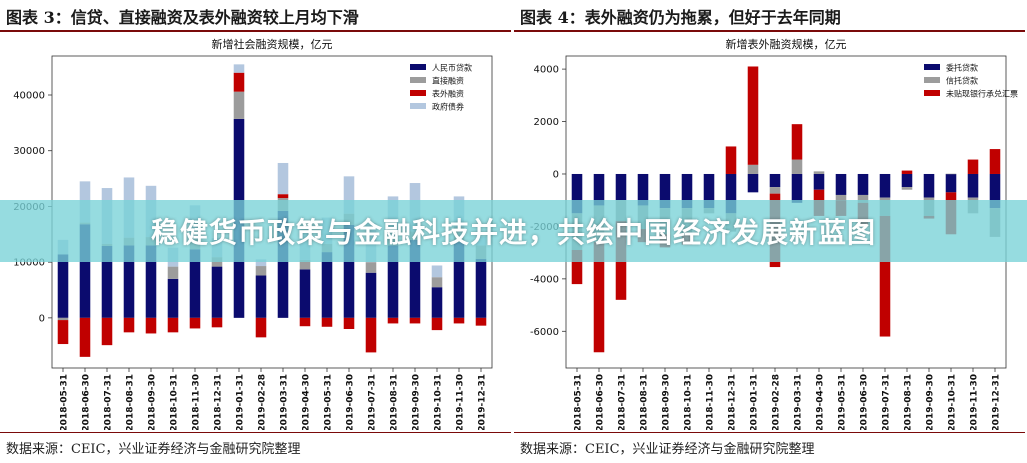 Image resolution: width=1027 pixels, height=463 pixels. What do you see at coordinates (680, 17) in the screenshot?
I see `figure-title: 图表 4：表外融资仍为拖累，但好于去年同期` at bounding box center [680, 17].